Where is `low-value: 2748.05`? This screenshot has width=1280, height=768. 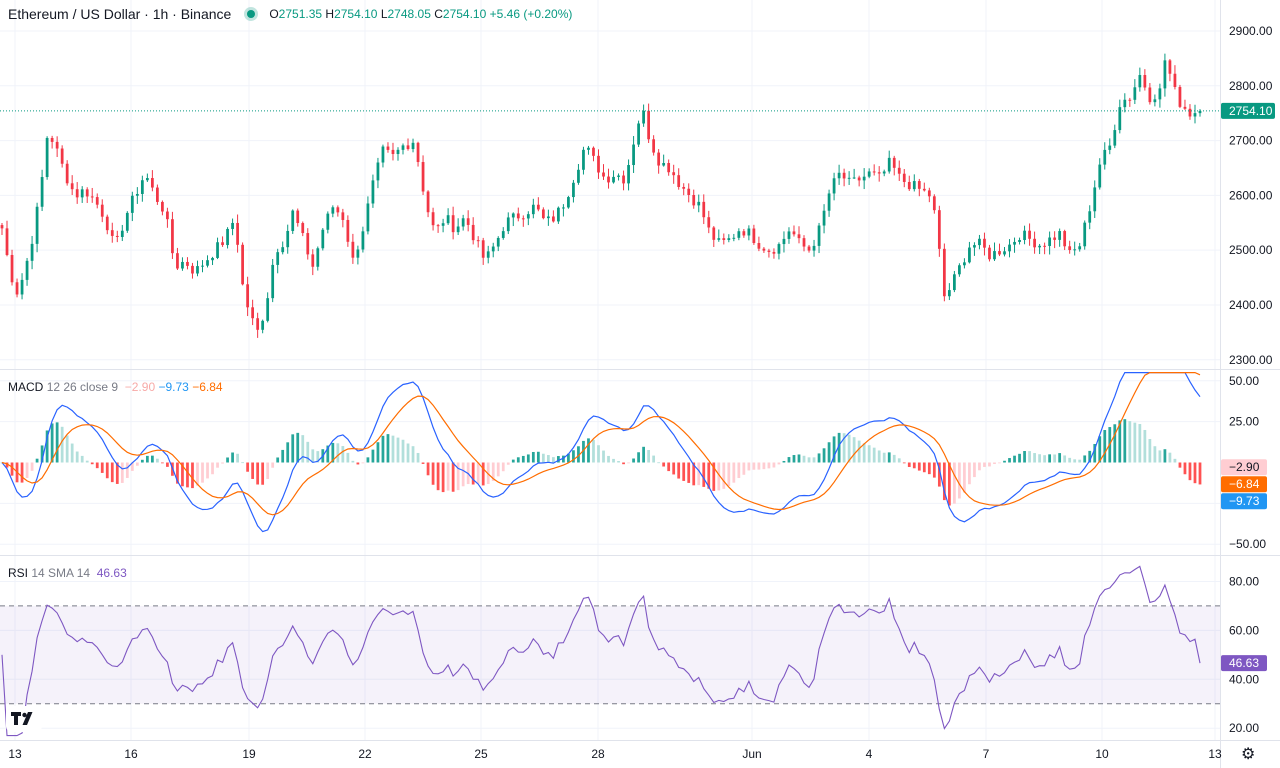
low-value: 2748.05 is located at coordinates (409, 14).